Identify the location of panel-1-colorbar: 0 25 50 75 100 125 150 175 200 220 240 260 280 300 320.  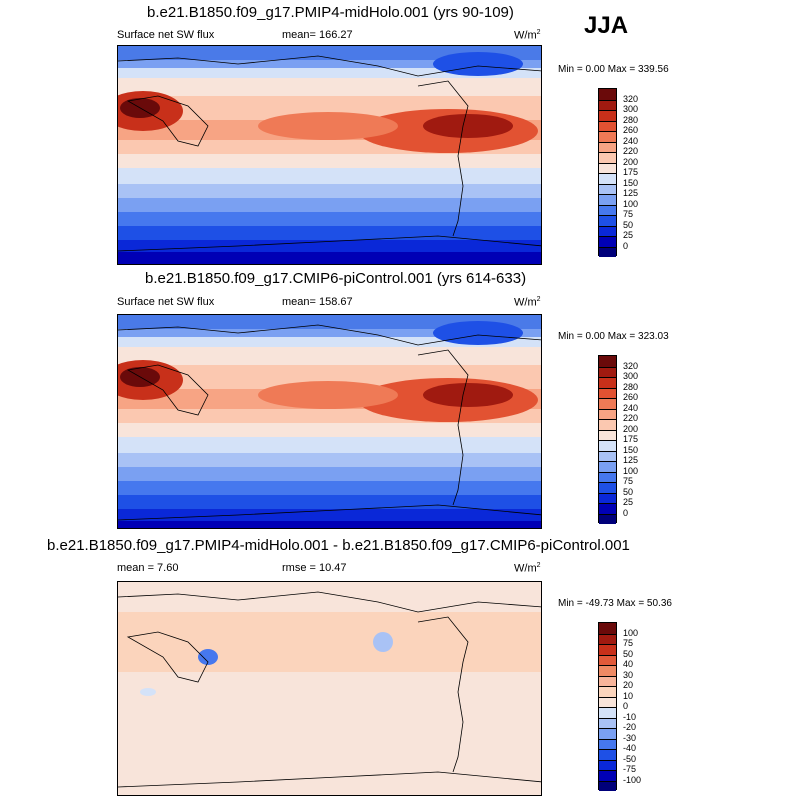
(618, 172).